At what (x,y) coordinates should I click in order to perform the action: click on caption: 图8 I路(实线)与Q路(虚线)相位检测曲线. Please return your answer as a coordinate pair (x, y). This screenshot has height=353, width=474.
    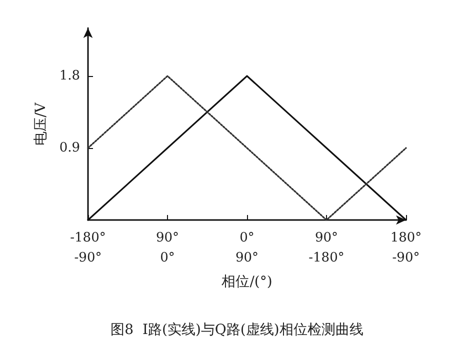
    Looking at the image, I should click on (237, 330).